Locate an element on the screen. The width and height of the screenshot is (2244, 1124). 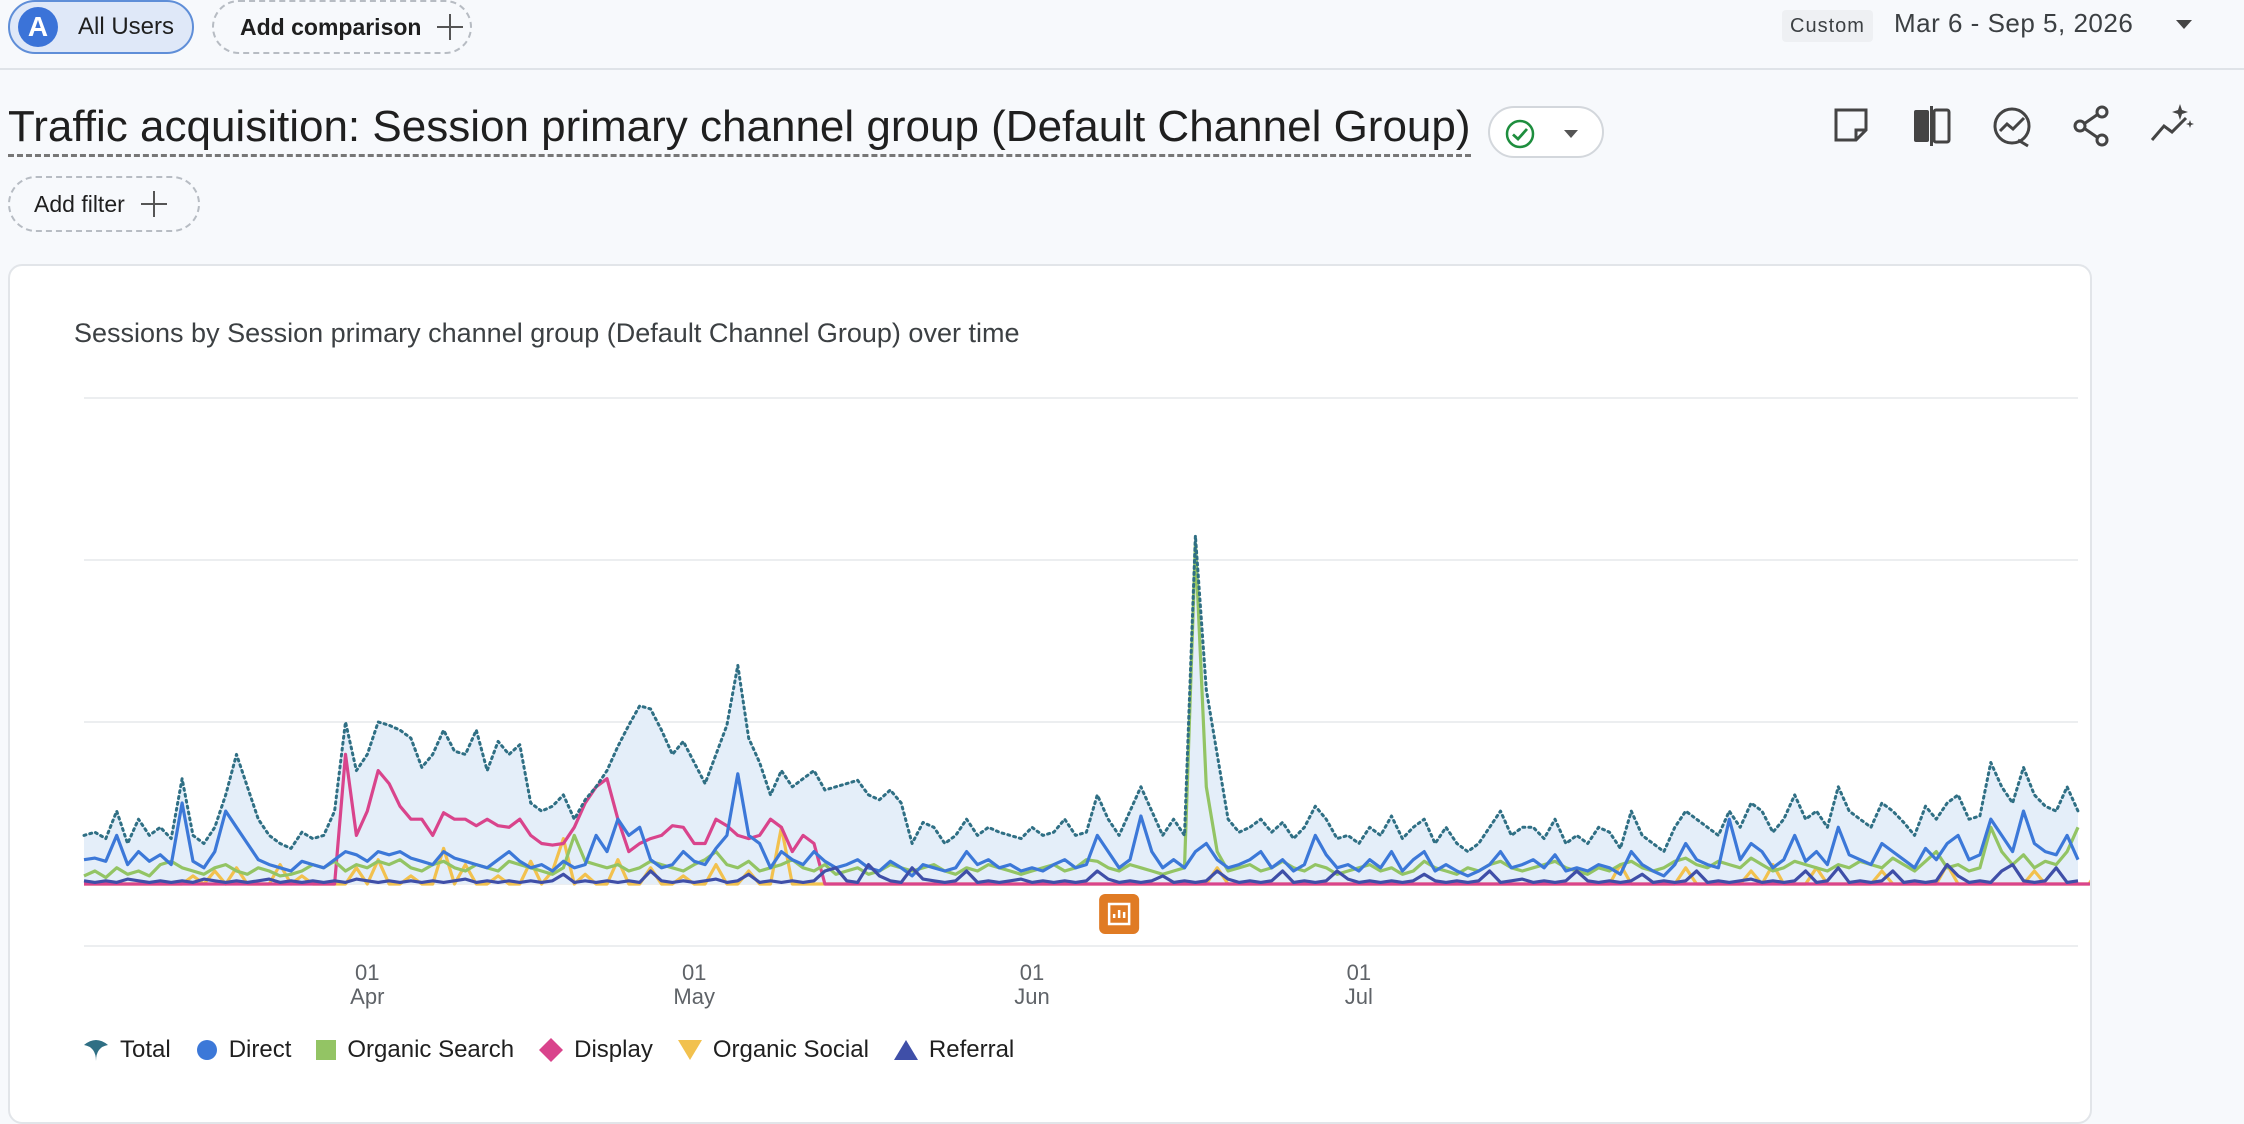
note-icon is located at coordinates (1851, 125).